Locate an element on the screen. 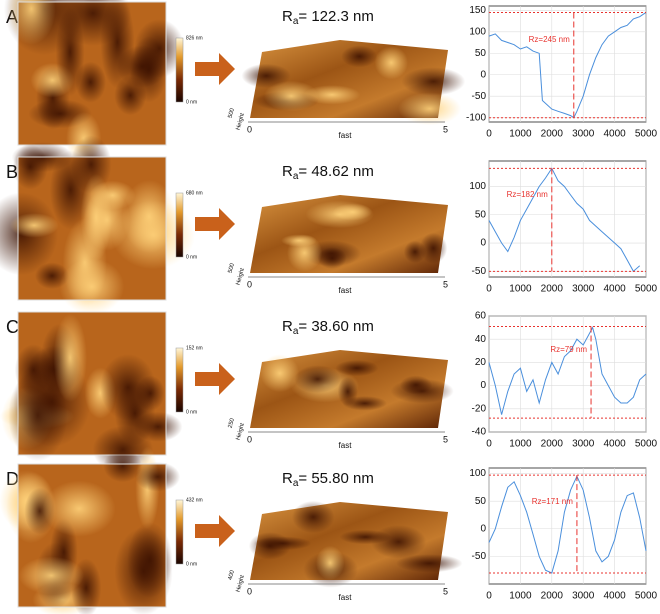 This screenshot has width=660, height=614. rz-annotation: Rz=245 nm is located at coordinates (549, 39).